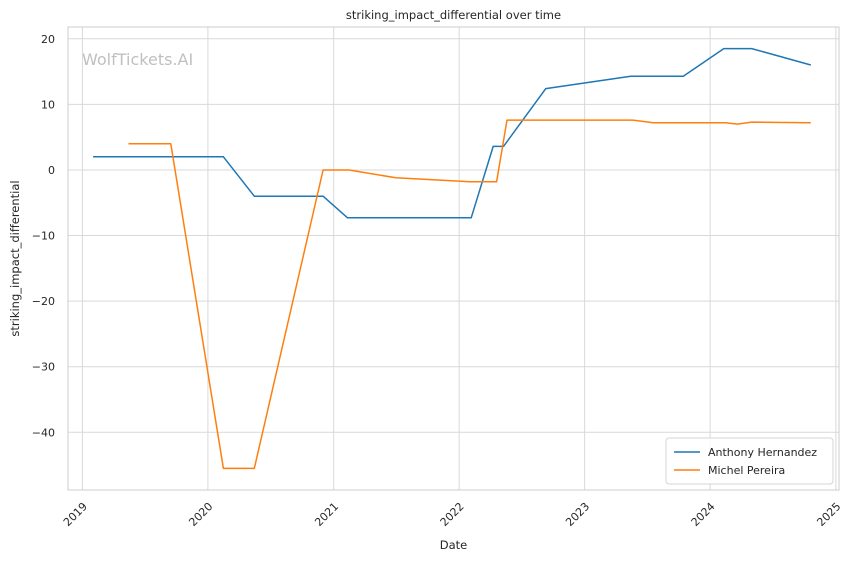 The height and width of the screenshot is (565, 856). What do you see at coordinates (453, 15) in the screenshot?
I see `chart-title: striking_impact_differential over time` at bounding box center [453, 15].